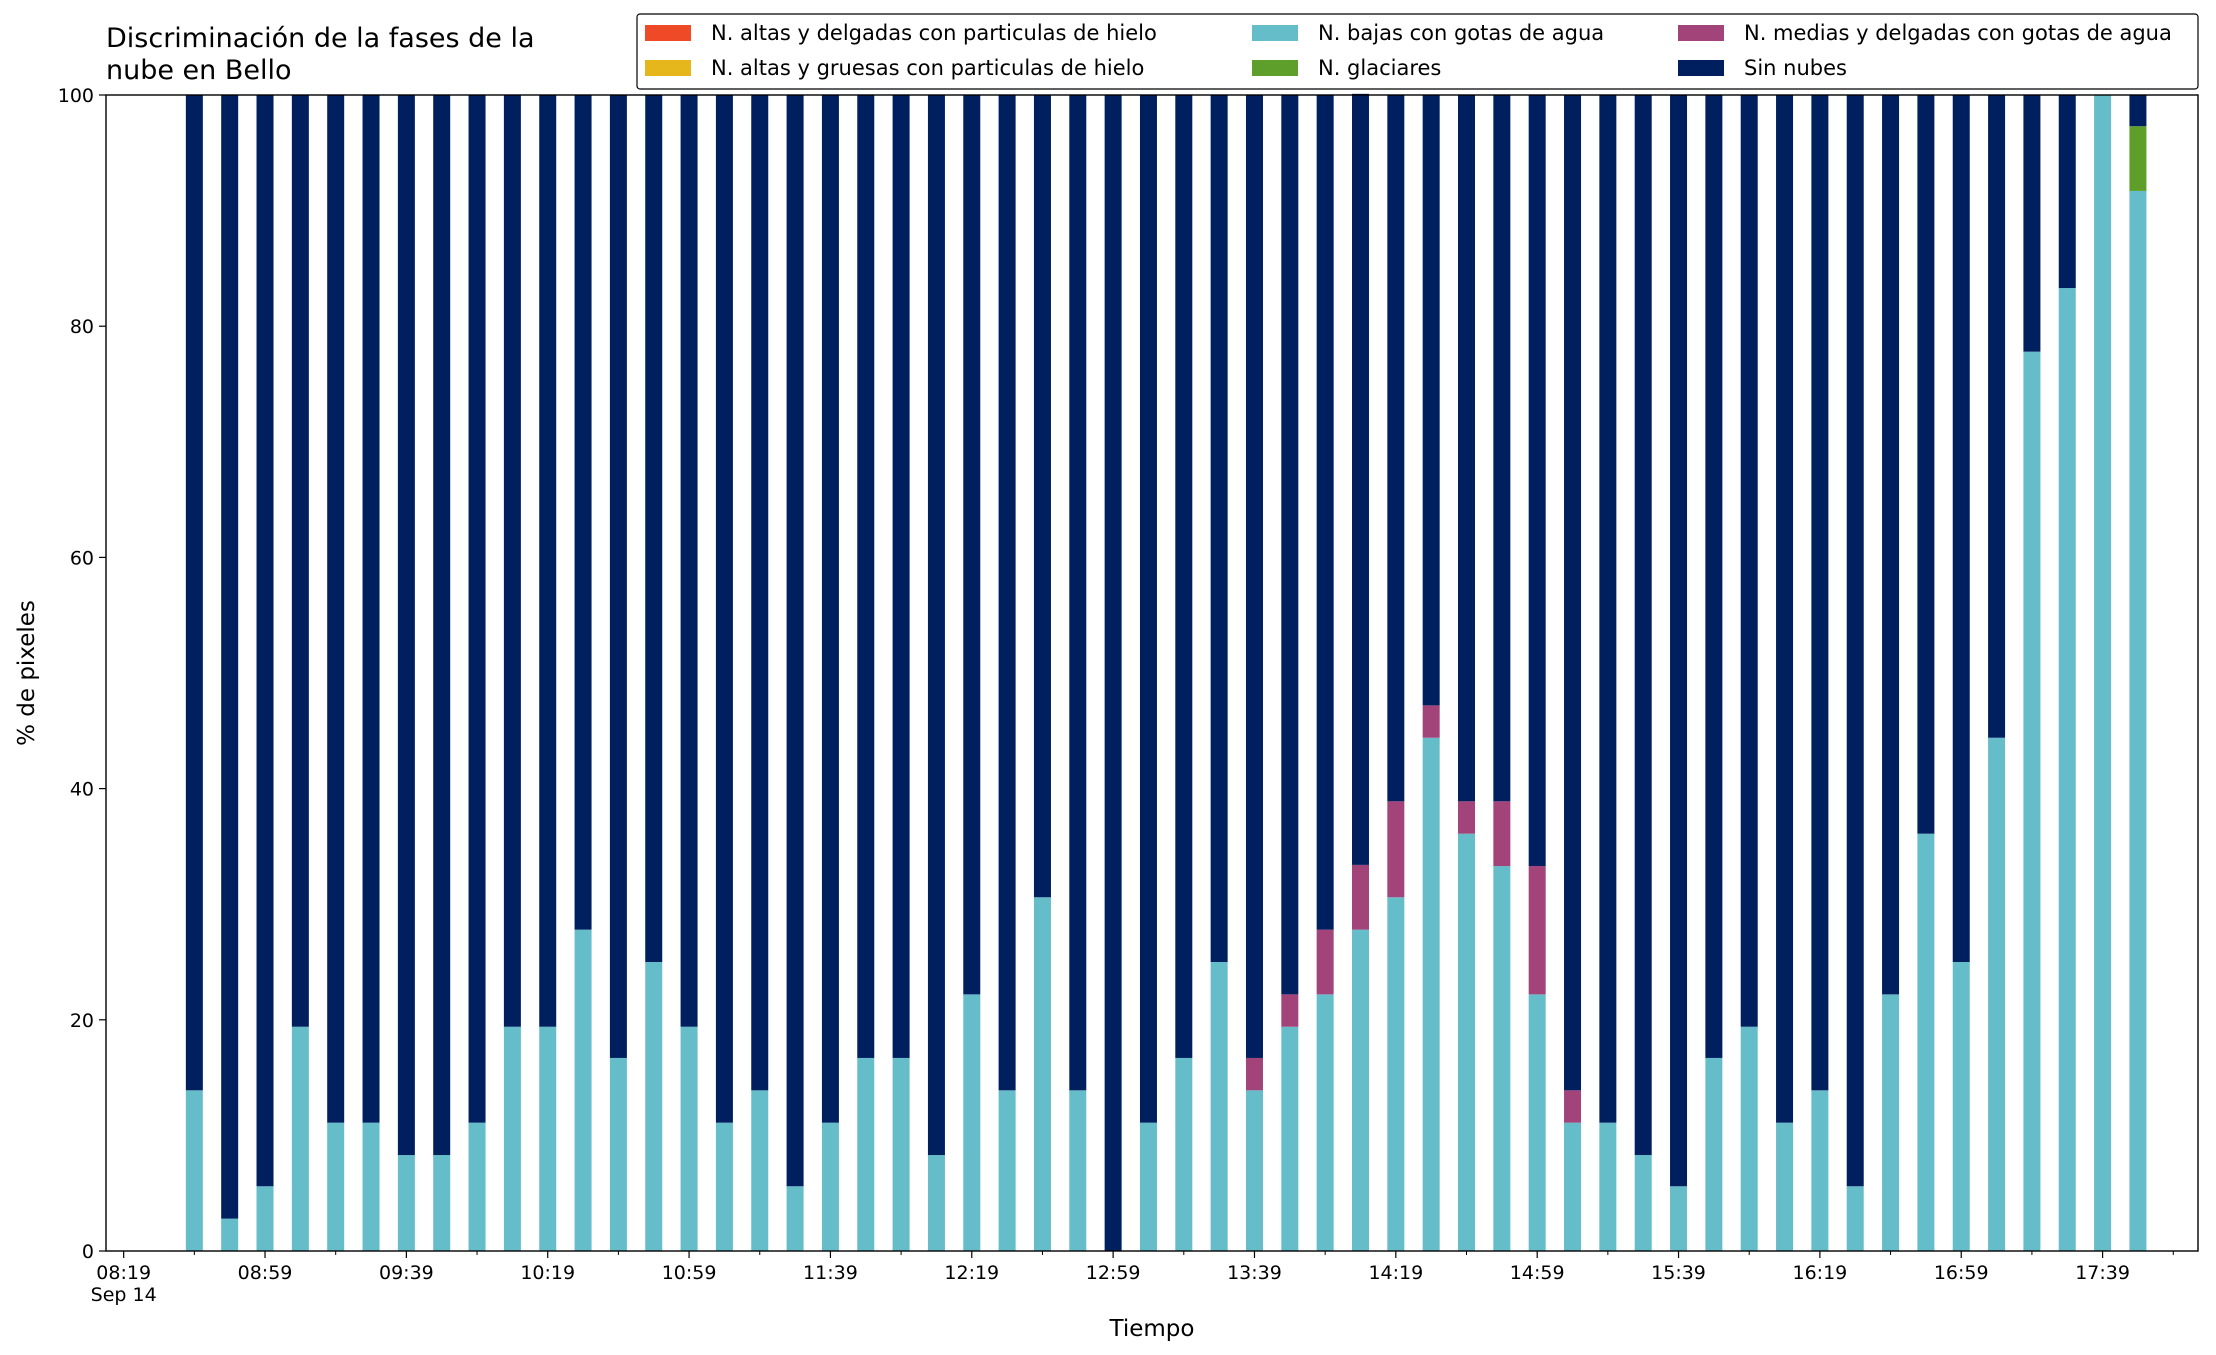 This screenshot has height=1355, width=2216. What do you see at coordinates (1820, 1273) in the screenshot?
I see `x-tick-label: 16:19` at bounding box center [1820, 1273].